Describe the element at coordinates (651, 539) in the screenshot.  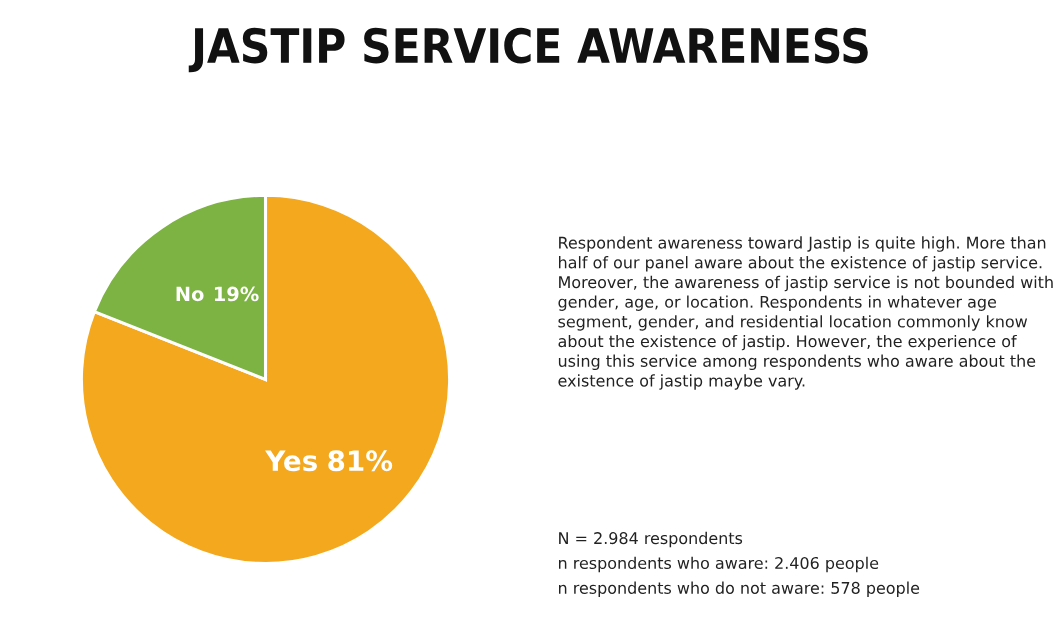
I see `text: N = 2.984 respondents` at that location.